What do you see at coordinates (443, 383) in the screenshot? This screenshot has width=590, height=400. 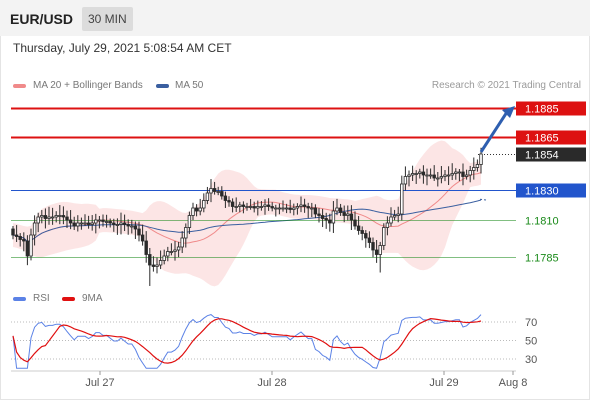 I see `x-tick-label-2: Jul 29` at bounding box center [443, 383].